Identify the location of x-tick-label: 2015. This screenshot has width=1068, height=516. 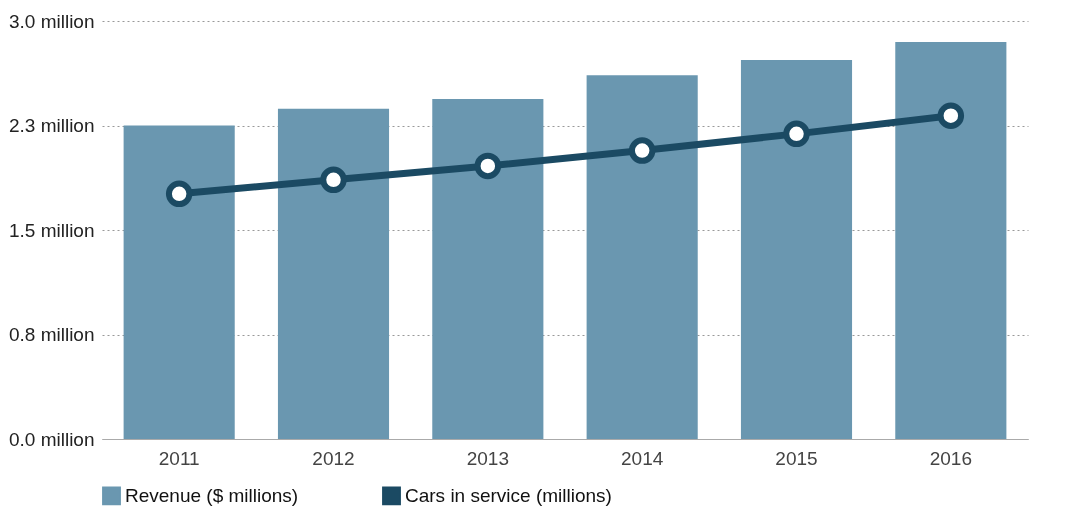
(796, 458).